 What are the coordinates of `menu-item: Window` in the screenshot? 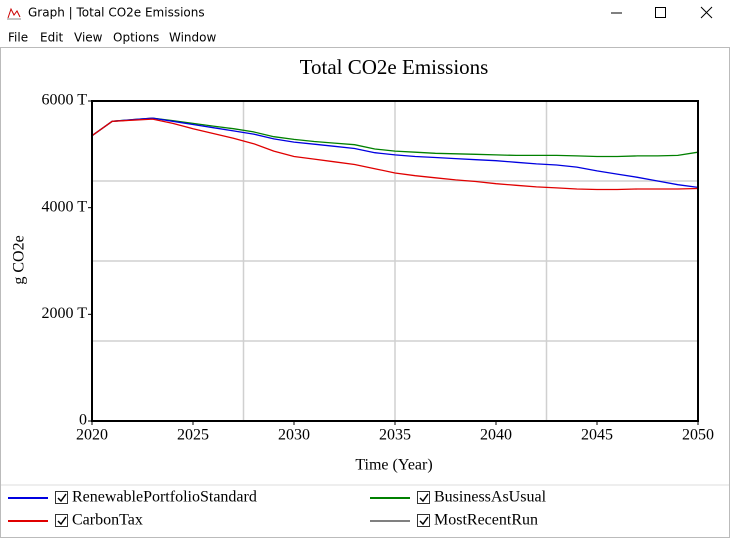 It's located at (193, 38).